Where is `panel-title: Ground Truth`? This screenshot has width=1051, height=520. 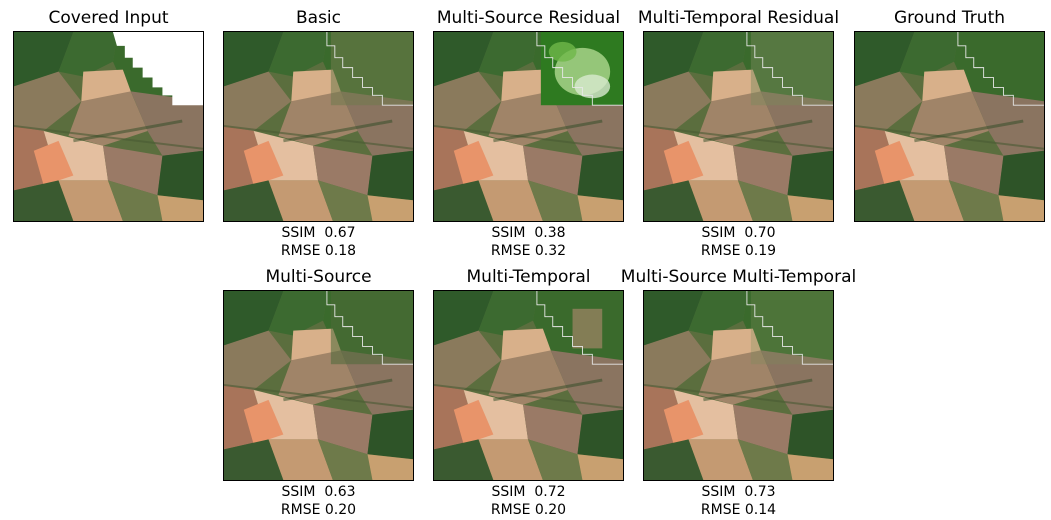
panel-title: Ground Truth is located at coordinates (949, 18).